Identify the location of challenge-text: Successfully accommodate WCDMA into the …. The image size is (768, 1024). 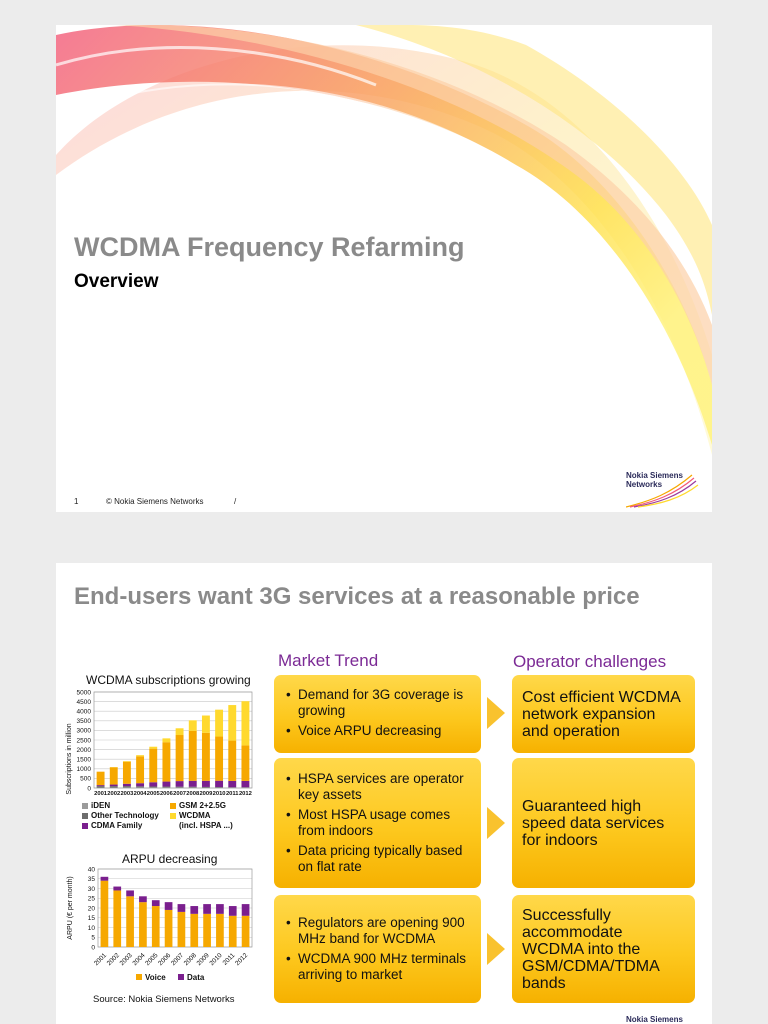
(590, 949).